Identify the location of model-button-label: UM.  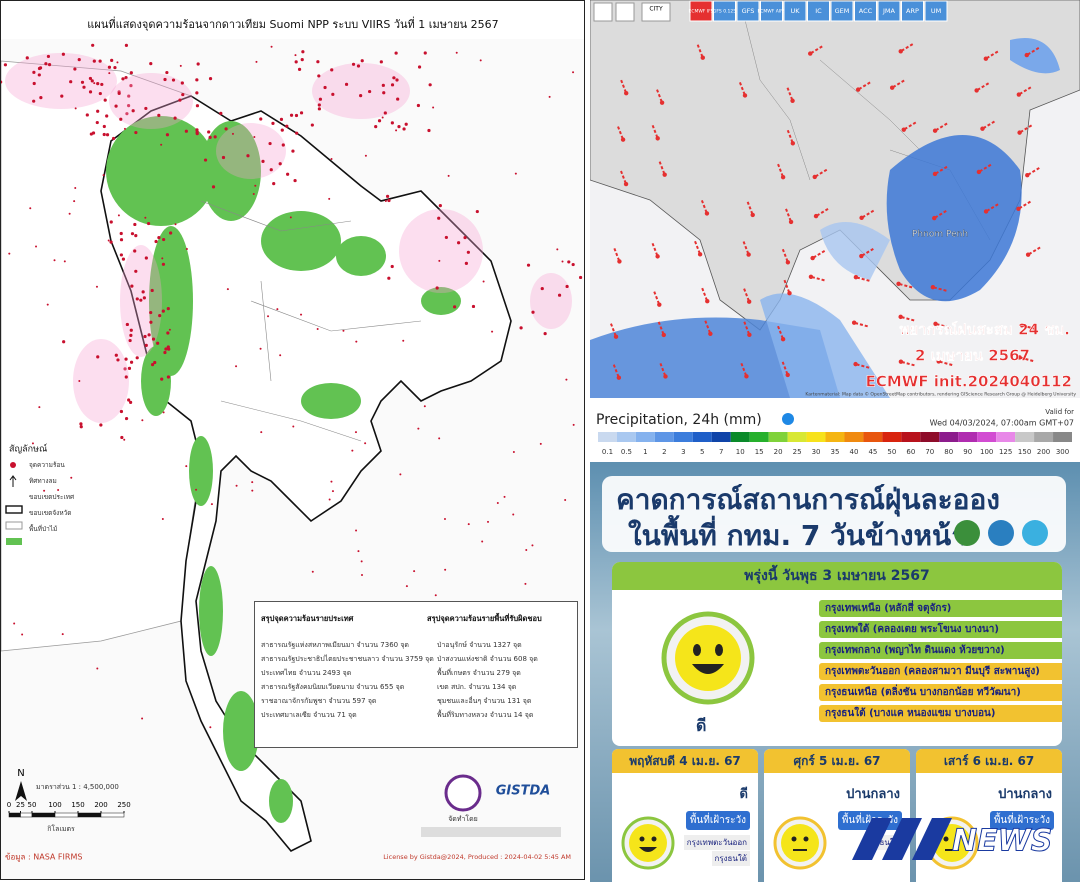
(936, 11).